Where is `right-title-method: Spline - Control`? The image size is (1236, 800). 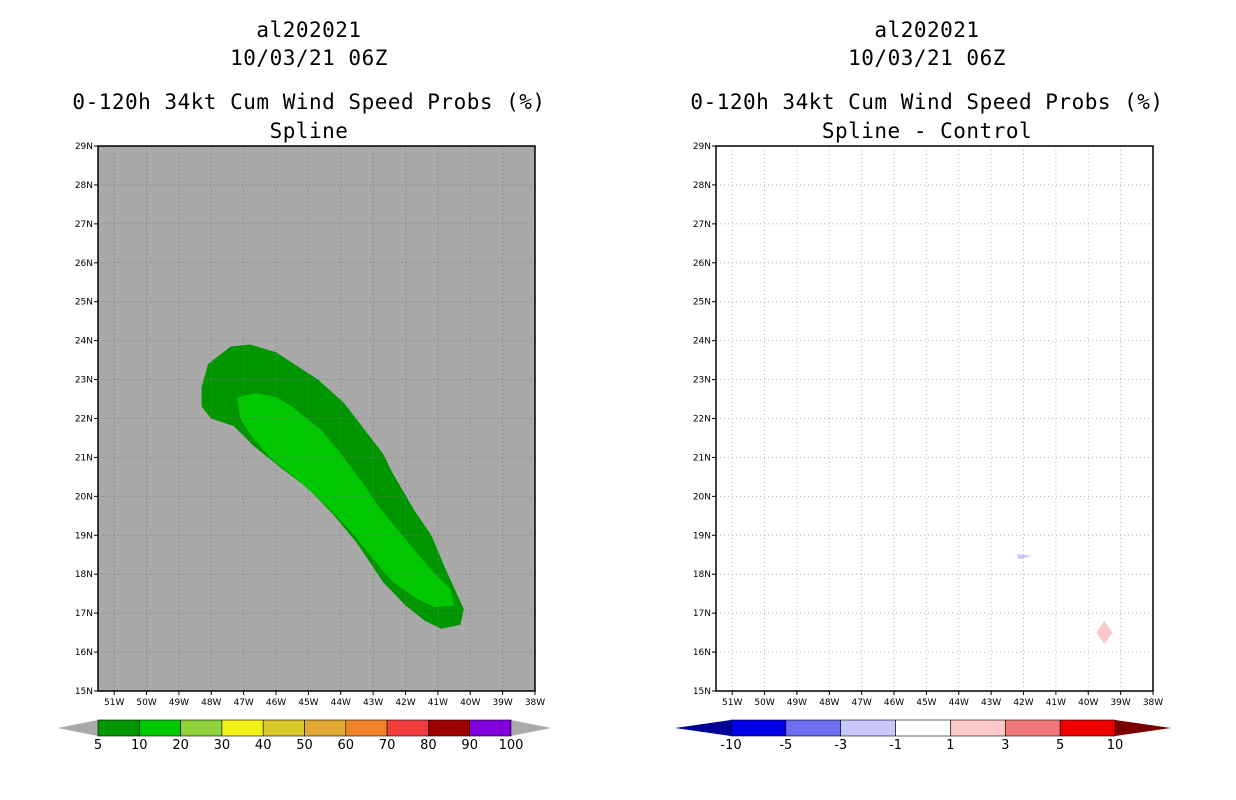
right-title-method: Spline - Control is located at coordinates (927, 131).